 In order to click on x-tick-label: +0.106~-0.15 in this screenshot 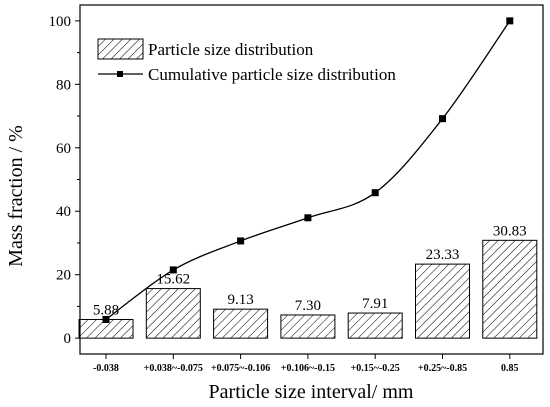, I will do `click(308, 368)`.